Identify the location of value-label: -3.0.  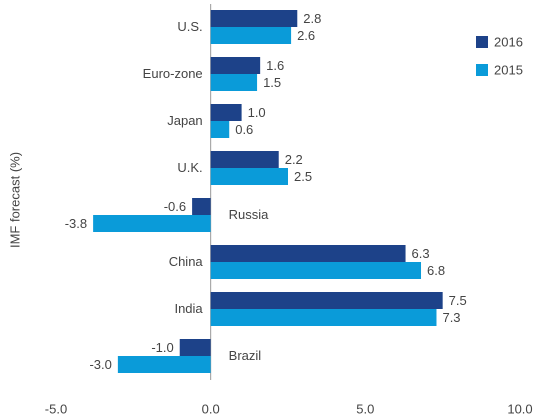
(100, 364).